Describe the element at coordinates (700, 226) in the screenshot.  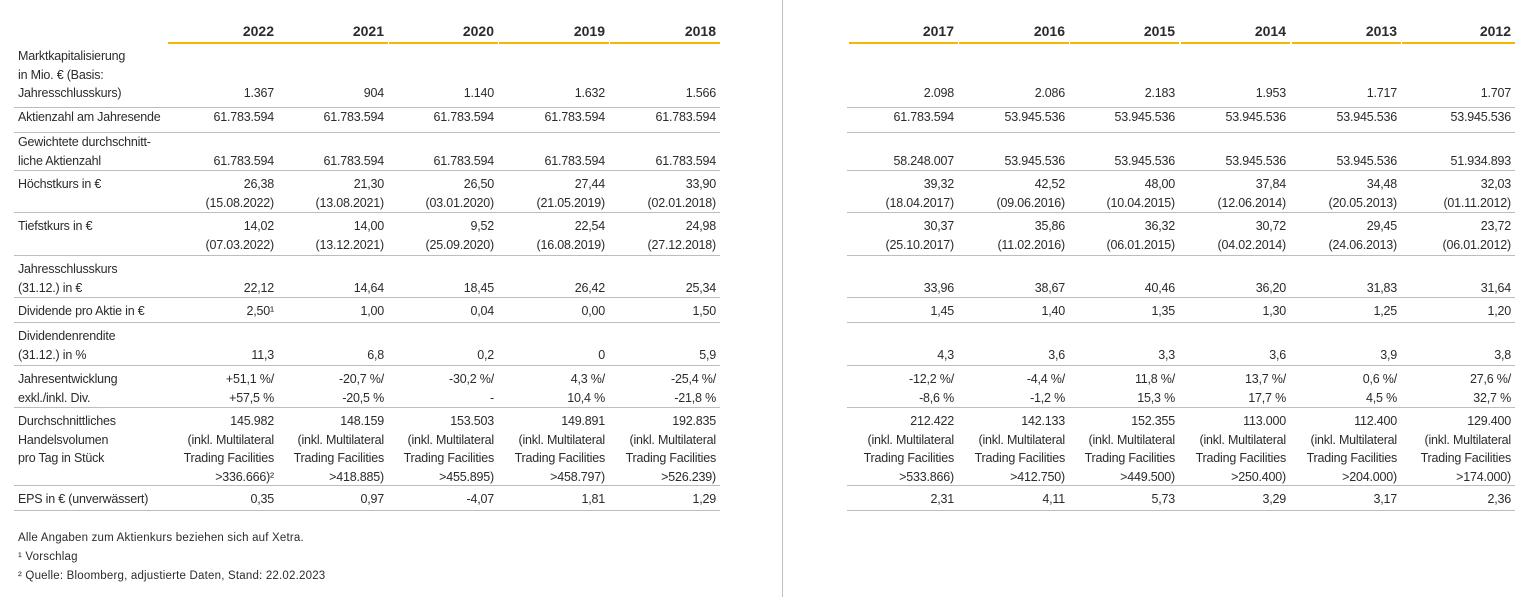
I see `table-cell: 24,98` at that location.